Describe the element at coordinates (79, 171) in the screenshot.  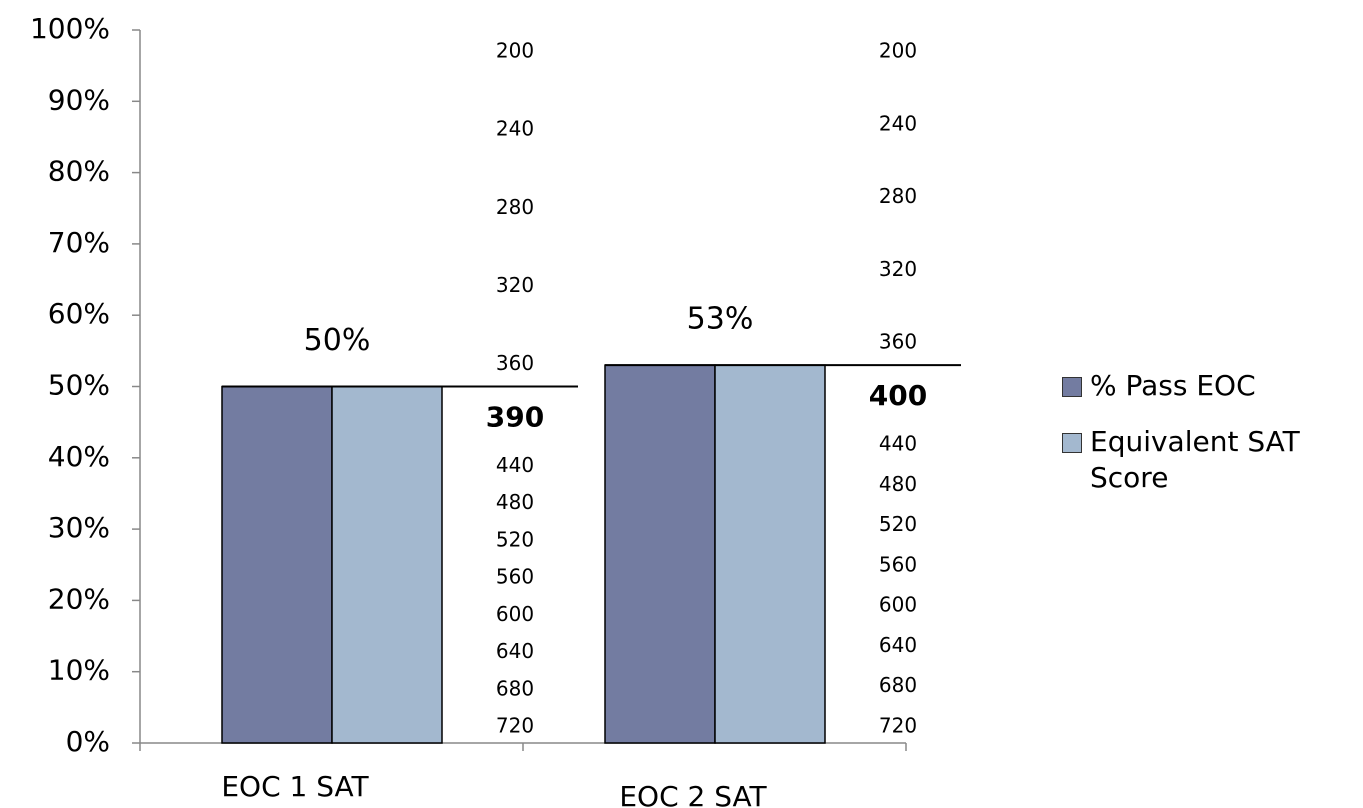
I see `y-tick-label: 80%` at that location.